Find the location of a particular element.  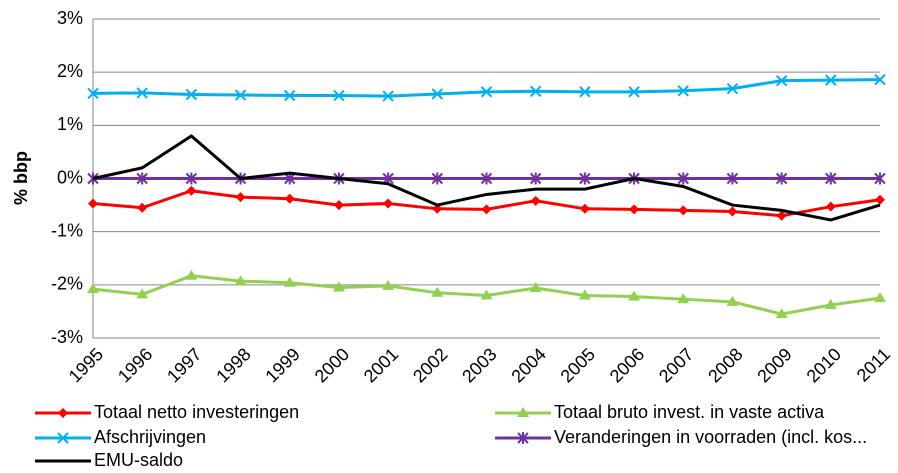

y-tick-label: -3% is located at coordinates (67, 337).